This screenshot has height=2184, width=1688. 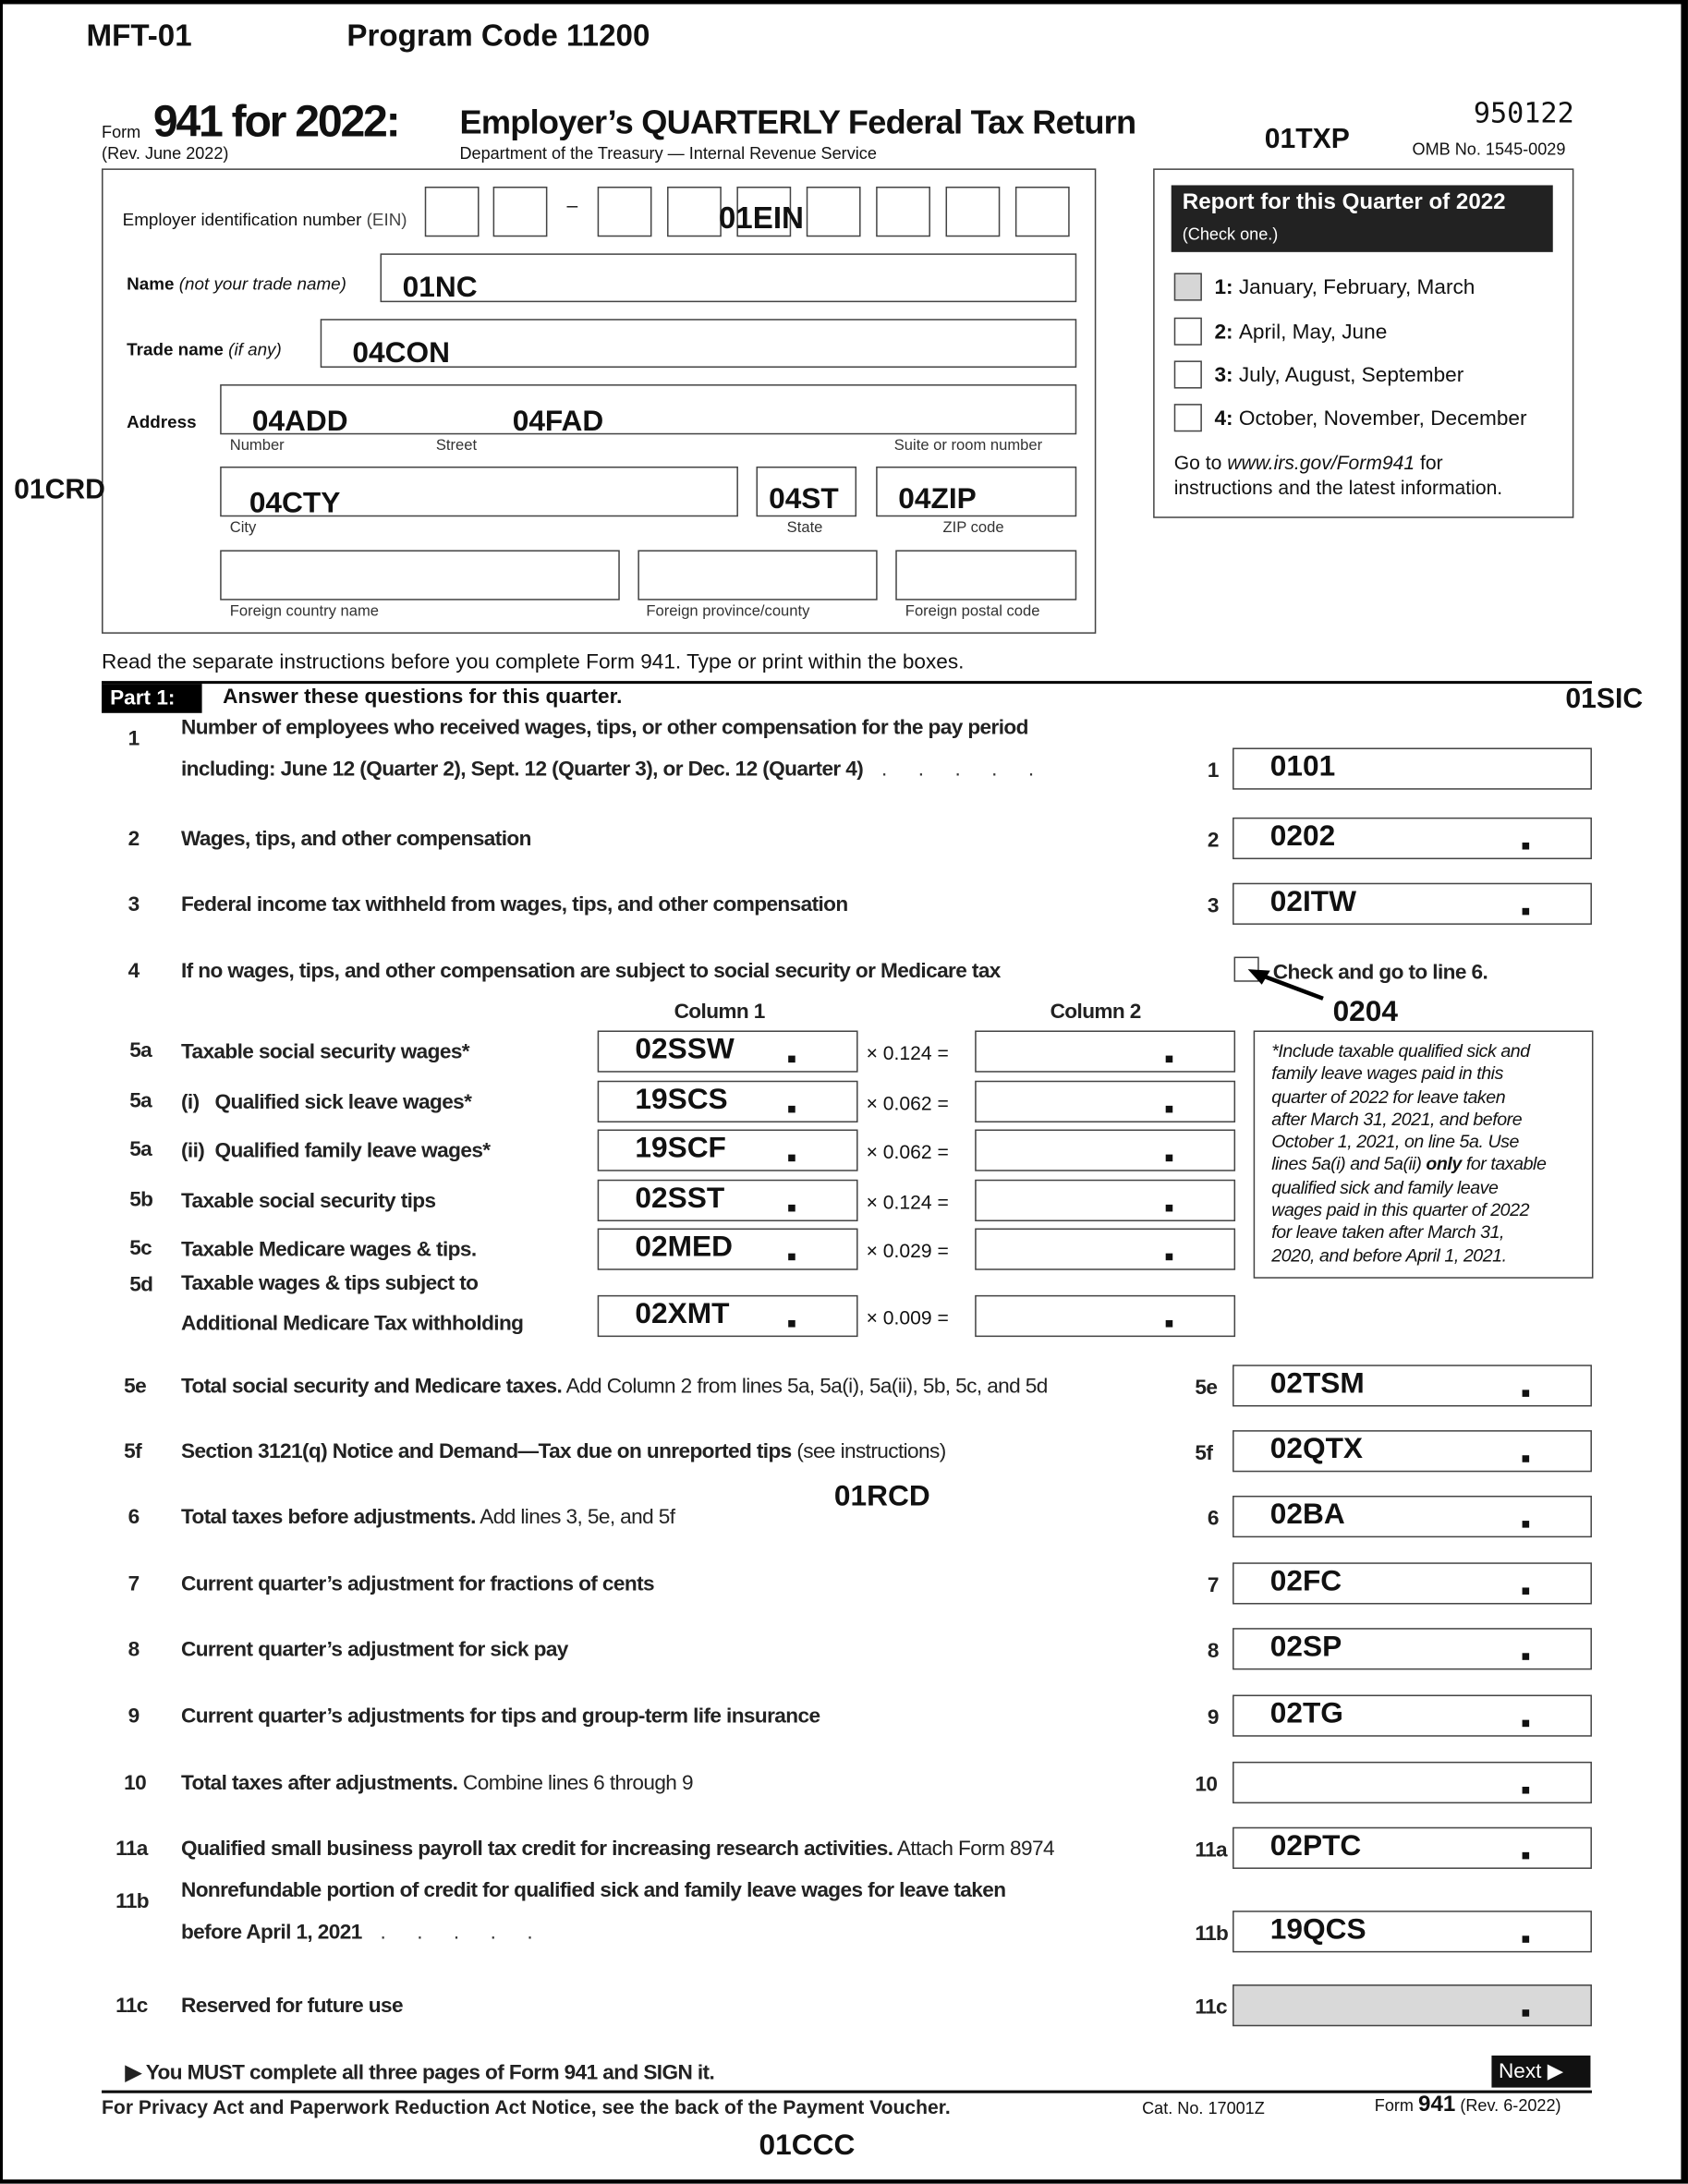 What do you see at coordinates (1187, 418) in the screenshot?
I see `quarter-4-checkbox` at bounding box center [1187, 418].